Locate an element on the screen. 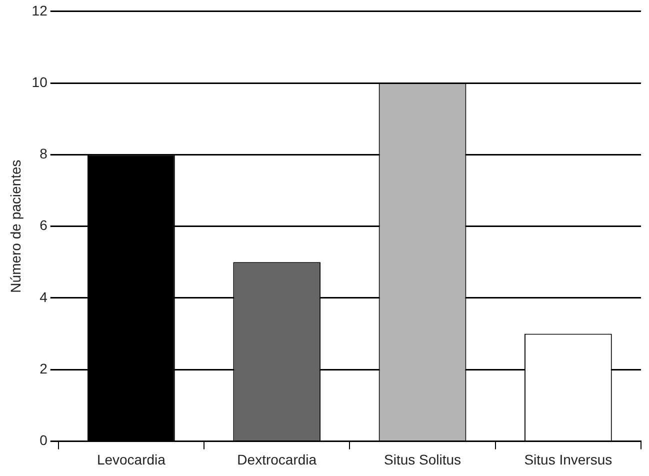 Image resolution: width=649 pixels, height=476 pixels. y-tick-label: 2 is located at coordinates (44, 368).